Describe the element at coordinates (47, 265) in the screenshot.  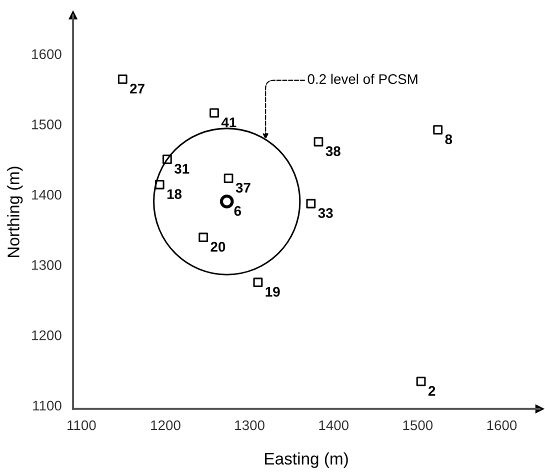
I see `y-tick-label: 1300` at that location.